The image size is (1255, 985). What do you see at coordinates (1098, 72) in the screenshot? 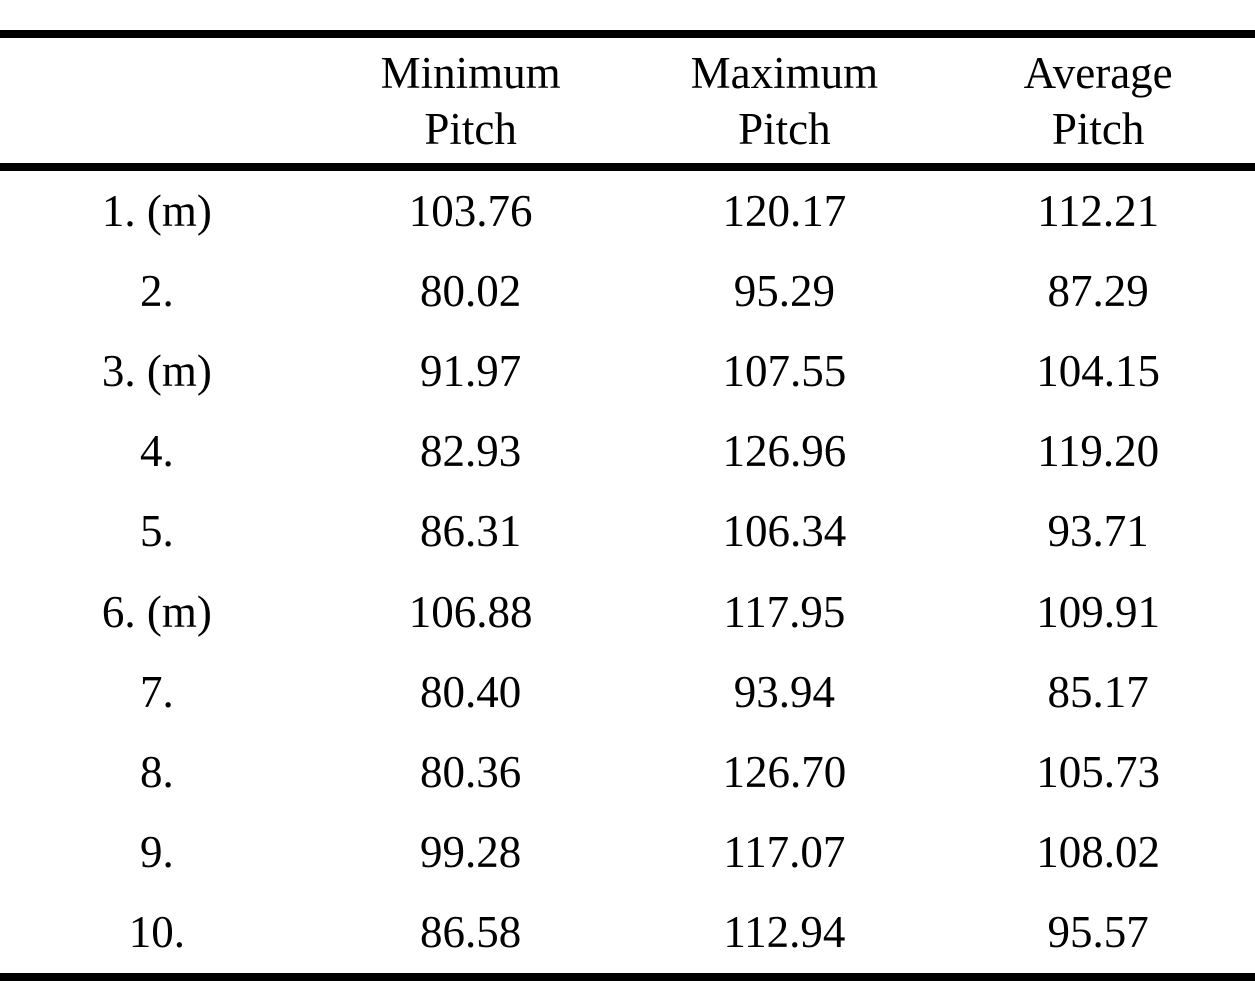
I see `column-header-line: Average` at bounding box center [1098, 72].